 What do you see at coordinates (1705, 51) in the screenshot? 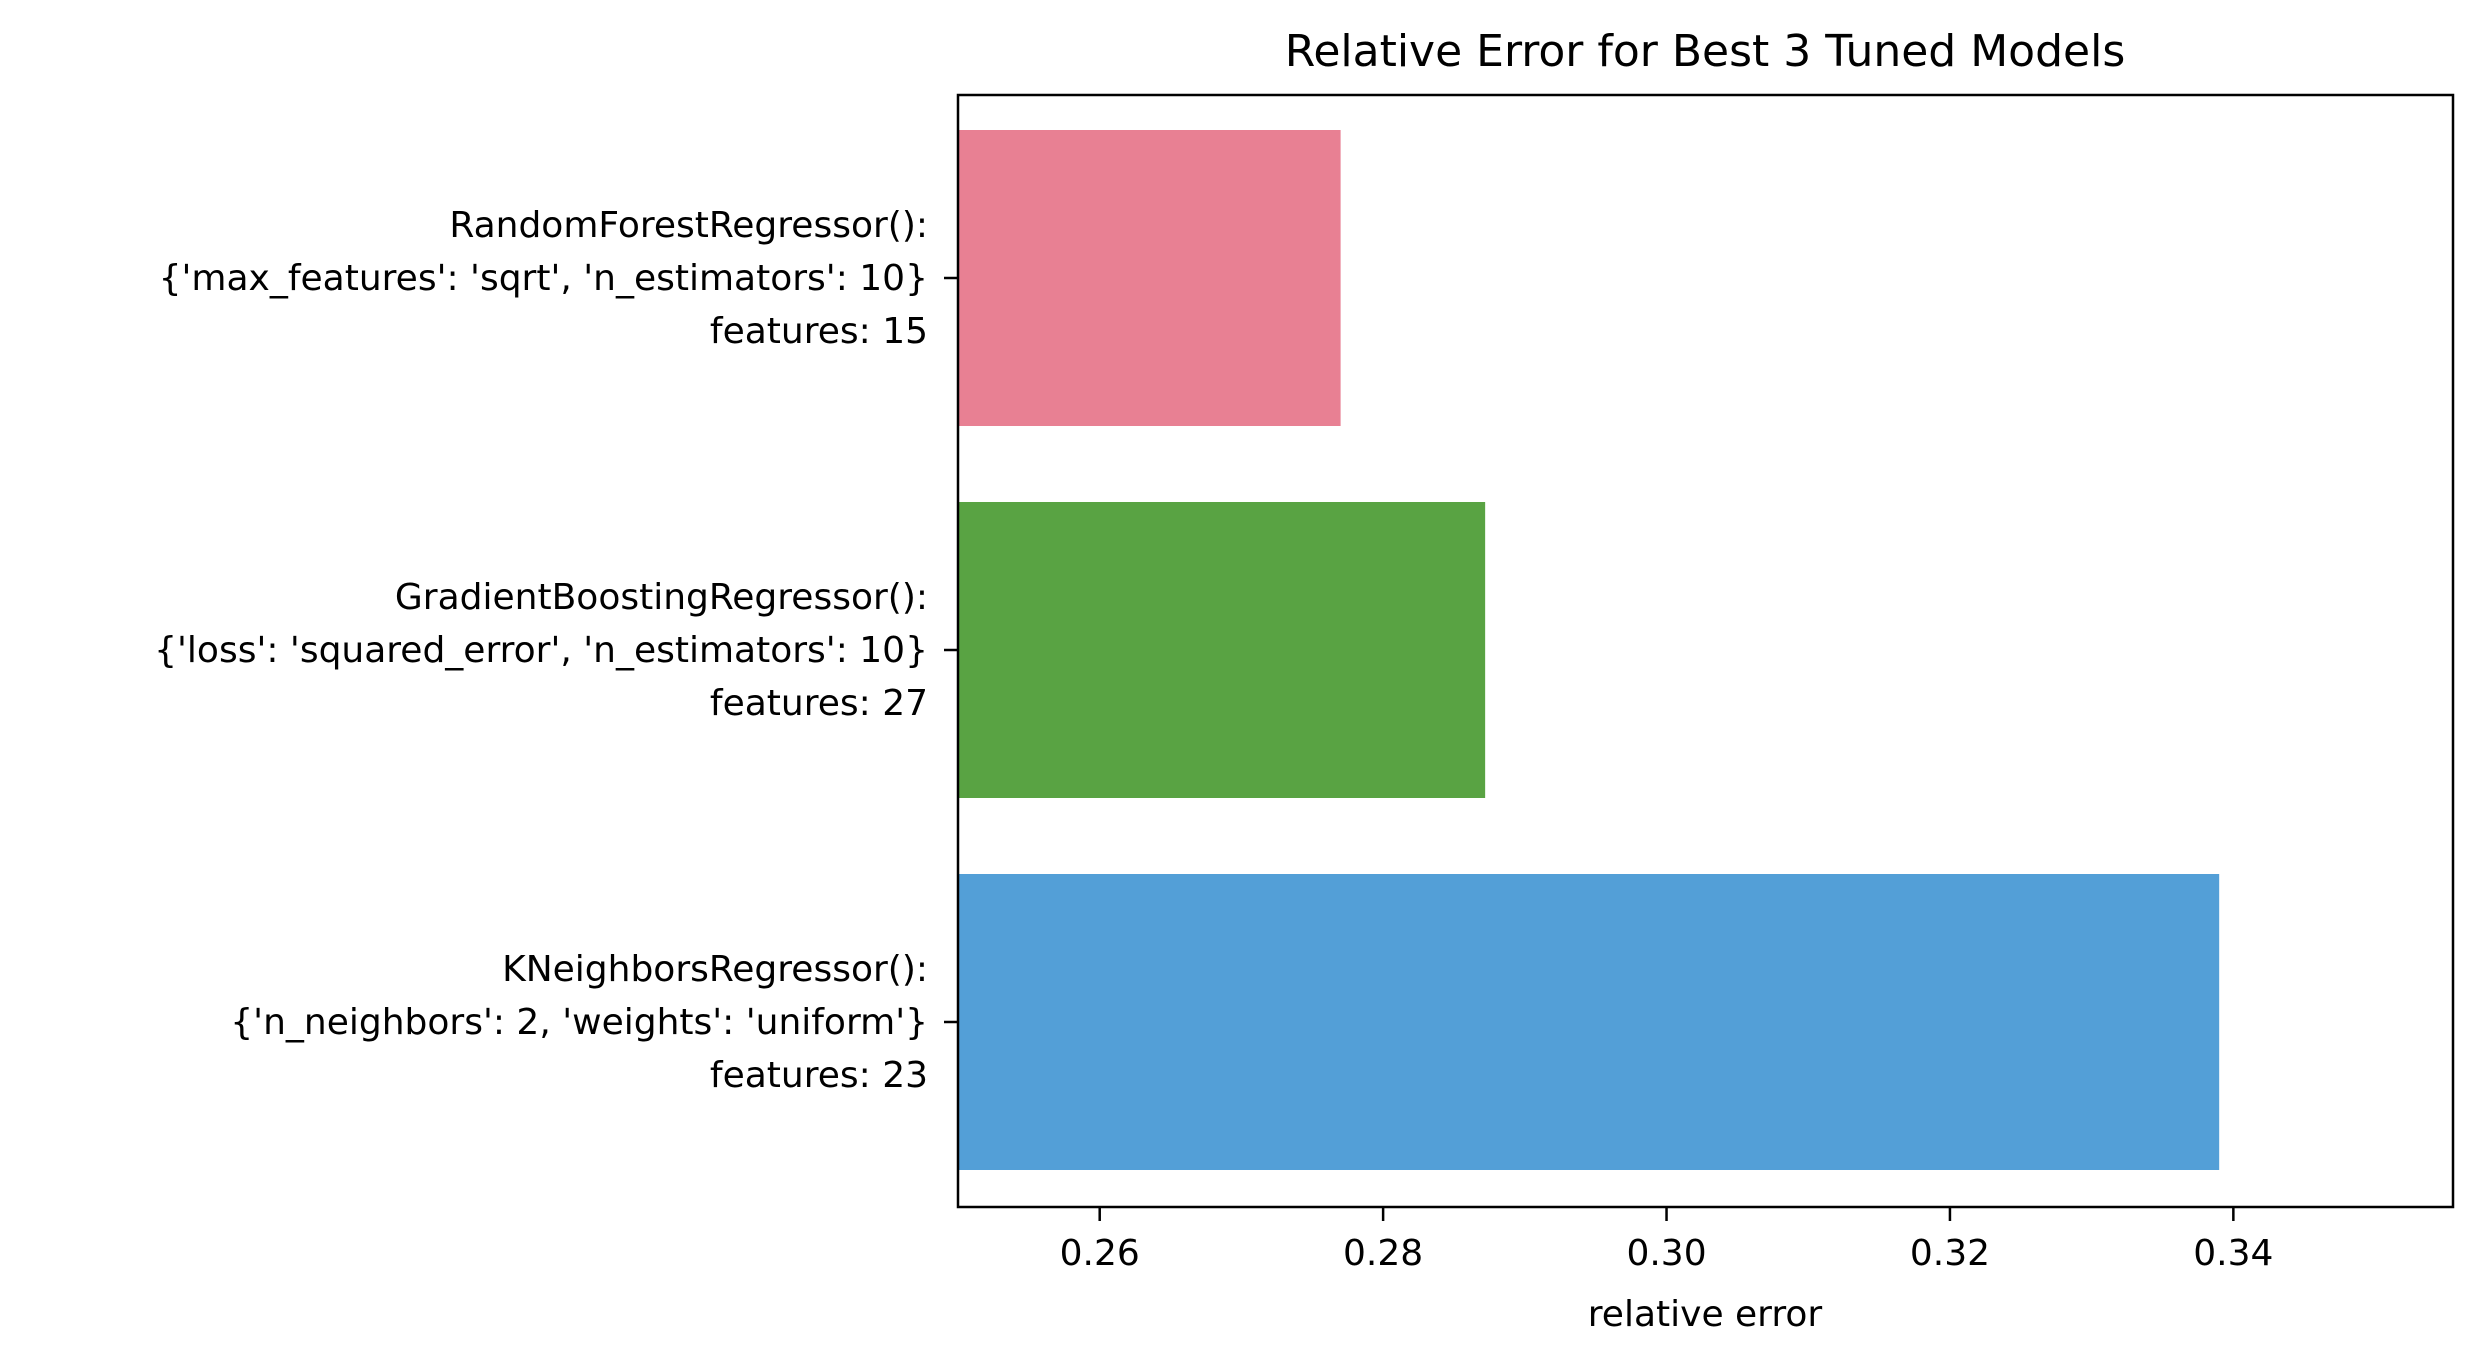
I see `chart-title: Relative Error for Best 3 Tuned Models` at bounding box center [1705, 51].